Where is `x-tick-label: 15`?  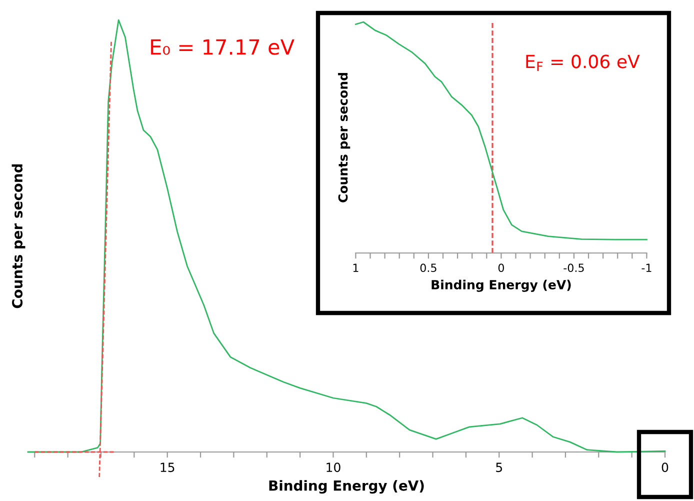
x-tick-label: 15 is located at coordinates (167, 467).